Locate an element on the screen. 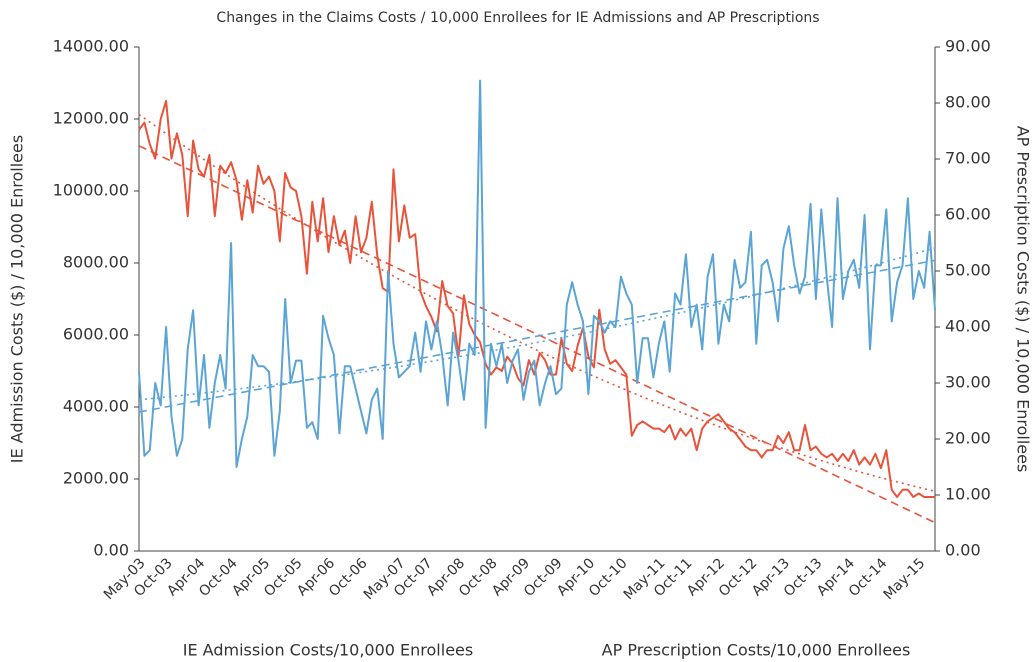 Image resolution: width=1036 pixels, height=662 pixels. legend-label: AP Prescription Costs/10,000 Enrollees is located at coordinates (756, 650).